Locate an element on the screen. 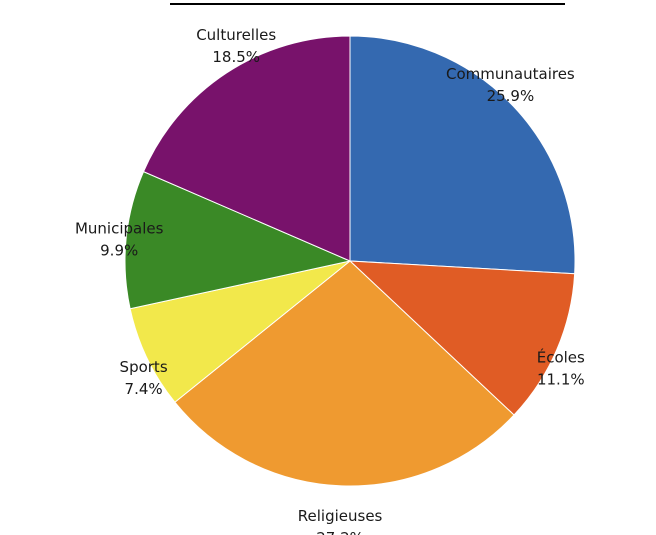  slice-category-label: Sports is located at coordinates (144, 367).